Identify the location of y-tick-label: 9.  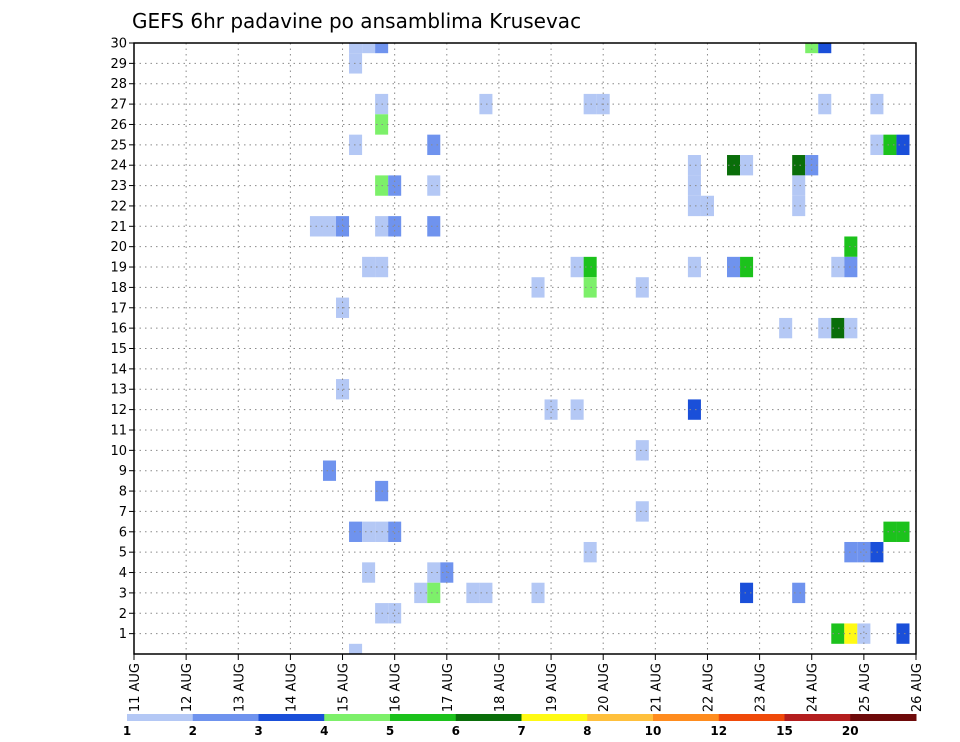
(123, 471).